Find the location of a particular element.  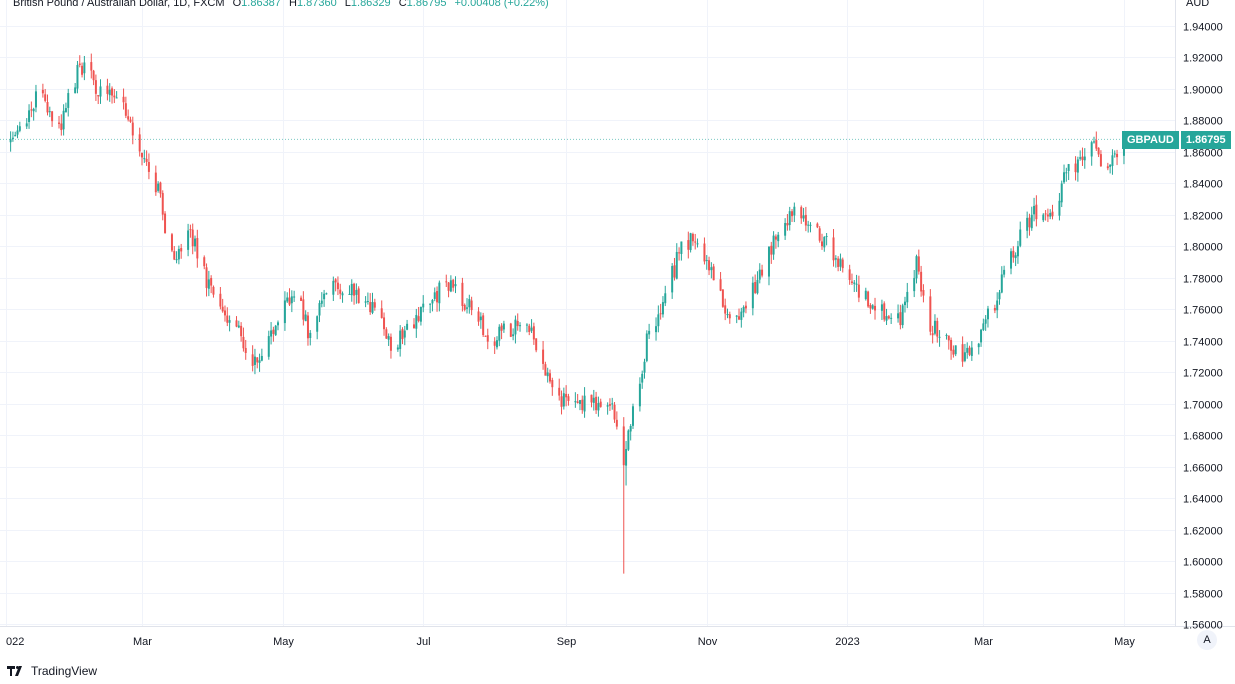

auto-scale-button: A is located at coordinates (1207, 640).